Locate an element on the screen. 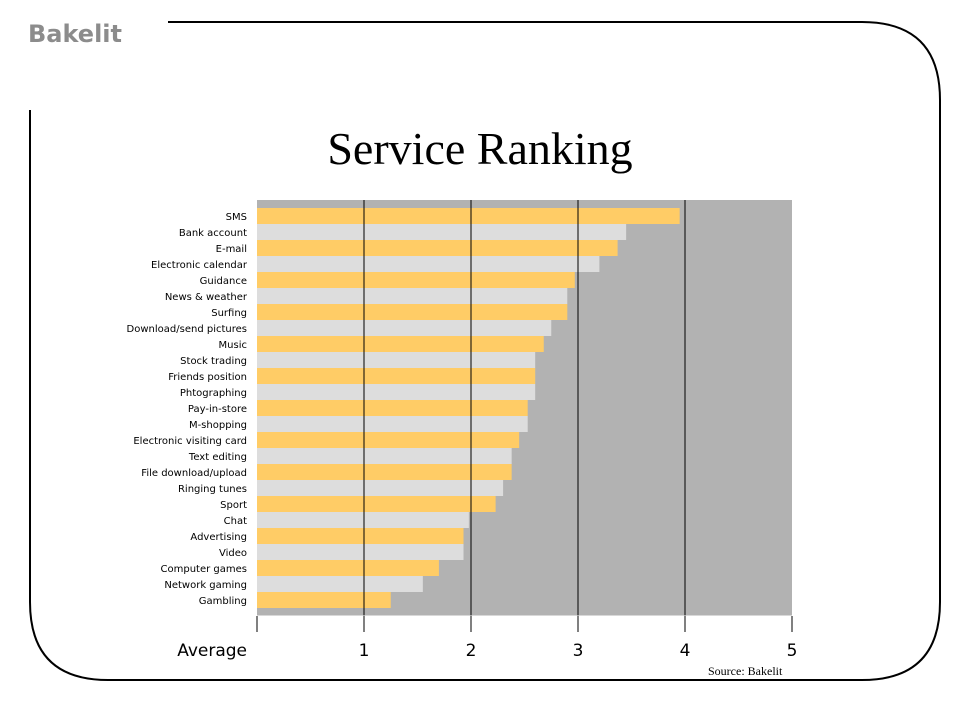 Image resolution: width=960 pixels, height=720 pixels. brand-logo: Bakelit is located at coordinates (75, 34).